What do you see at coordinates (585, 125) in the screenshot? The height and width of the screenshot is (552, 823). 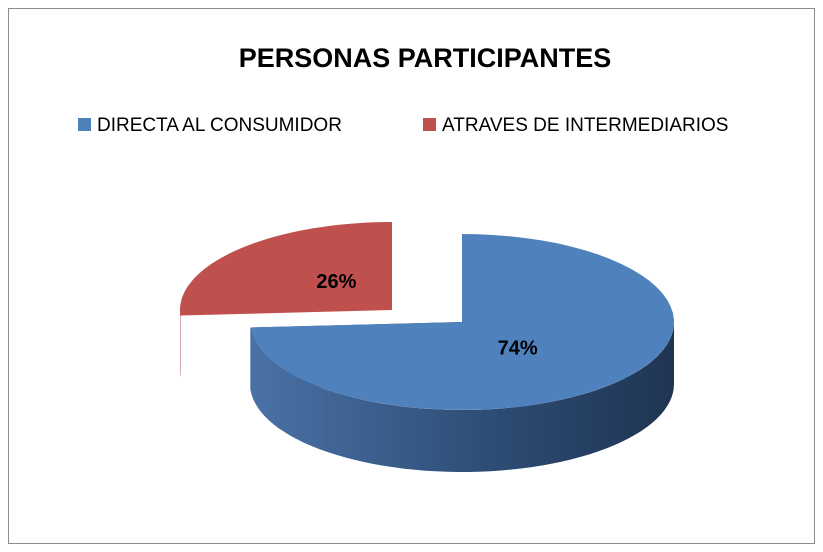 I see `legend-label: ATRAVES DE INTERMEDIARIOS` at bounding box center [585, 125].